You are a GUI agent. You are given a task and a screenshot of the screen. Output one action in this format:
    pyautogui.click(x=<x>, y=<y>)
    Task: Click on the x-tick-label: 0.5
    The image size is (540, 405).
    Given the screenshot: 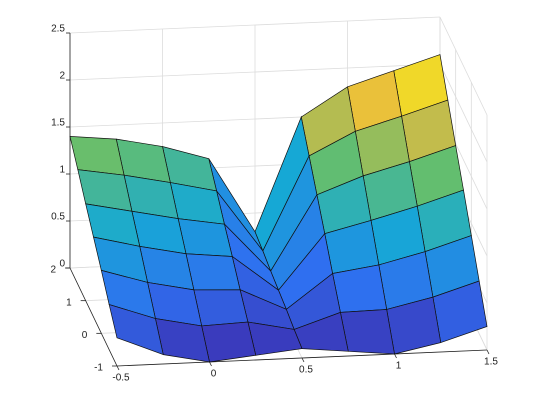 What is the action you would take?
    pyautogui.click(x=306, y=370)
    